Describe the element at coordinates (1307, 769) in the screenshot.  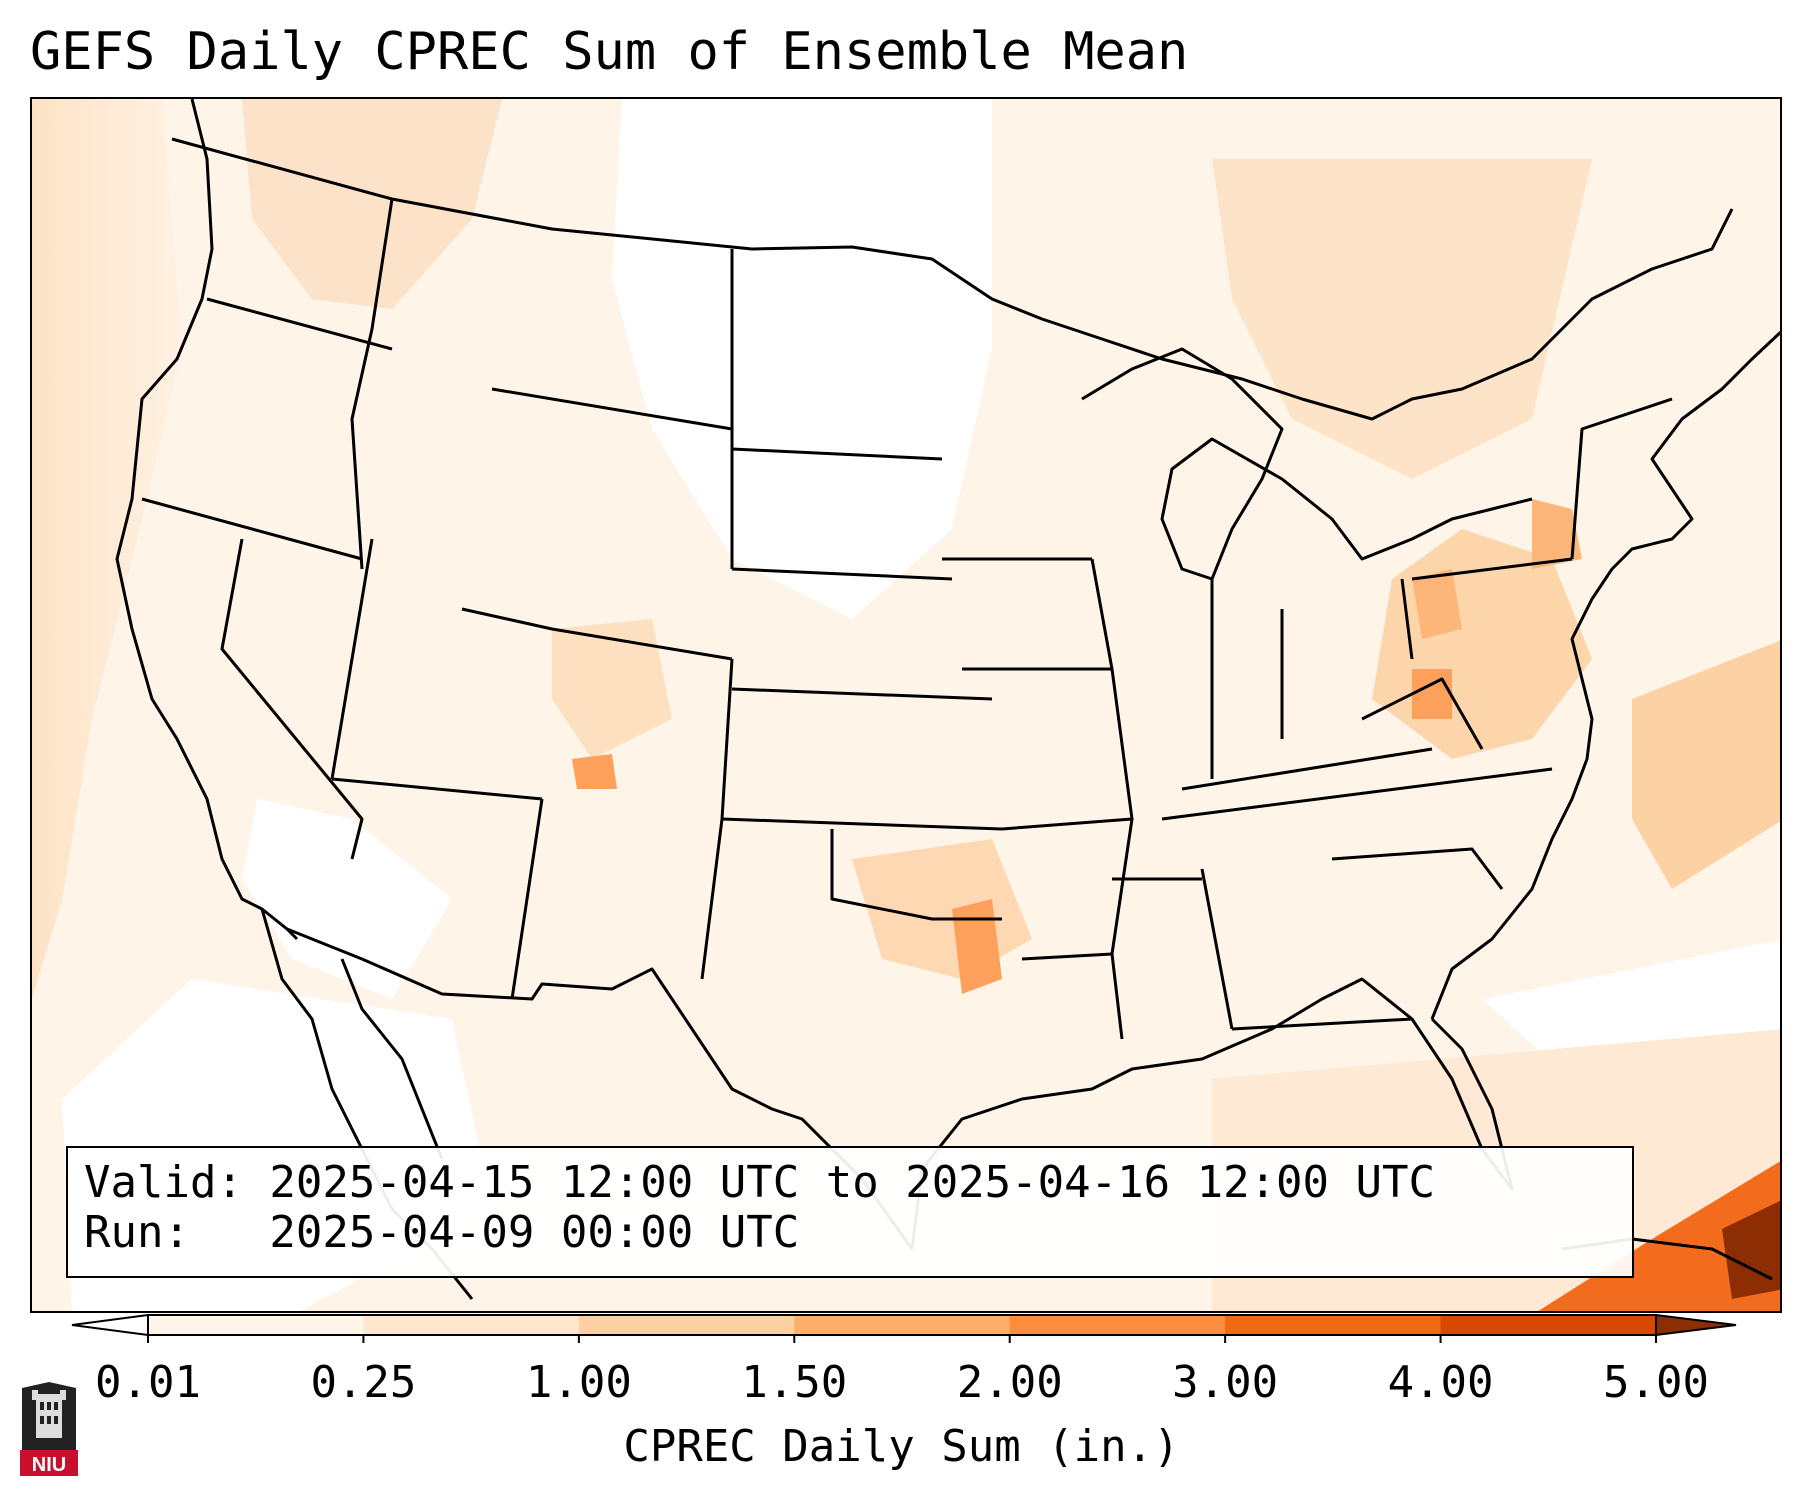
I see `state-border-ky-tn` at that location.